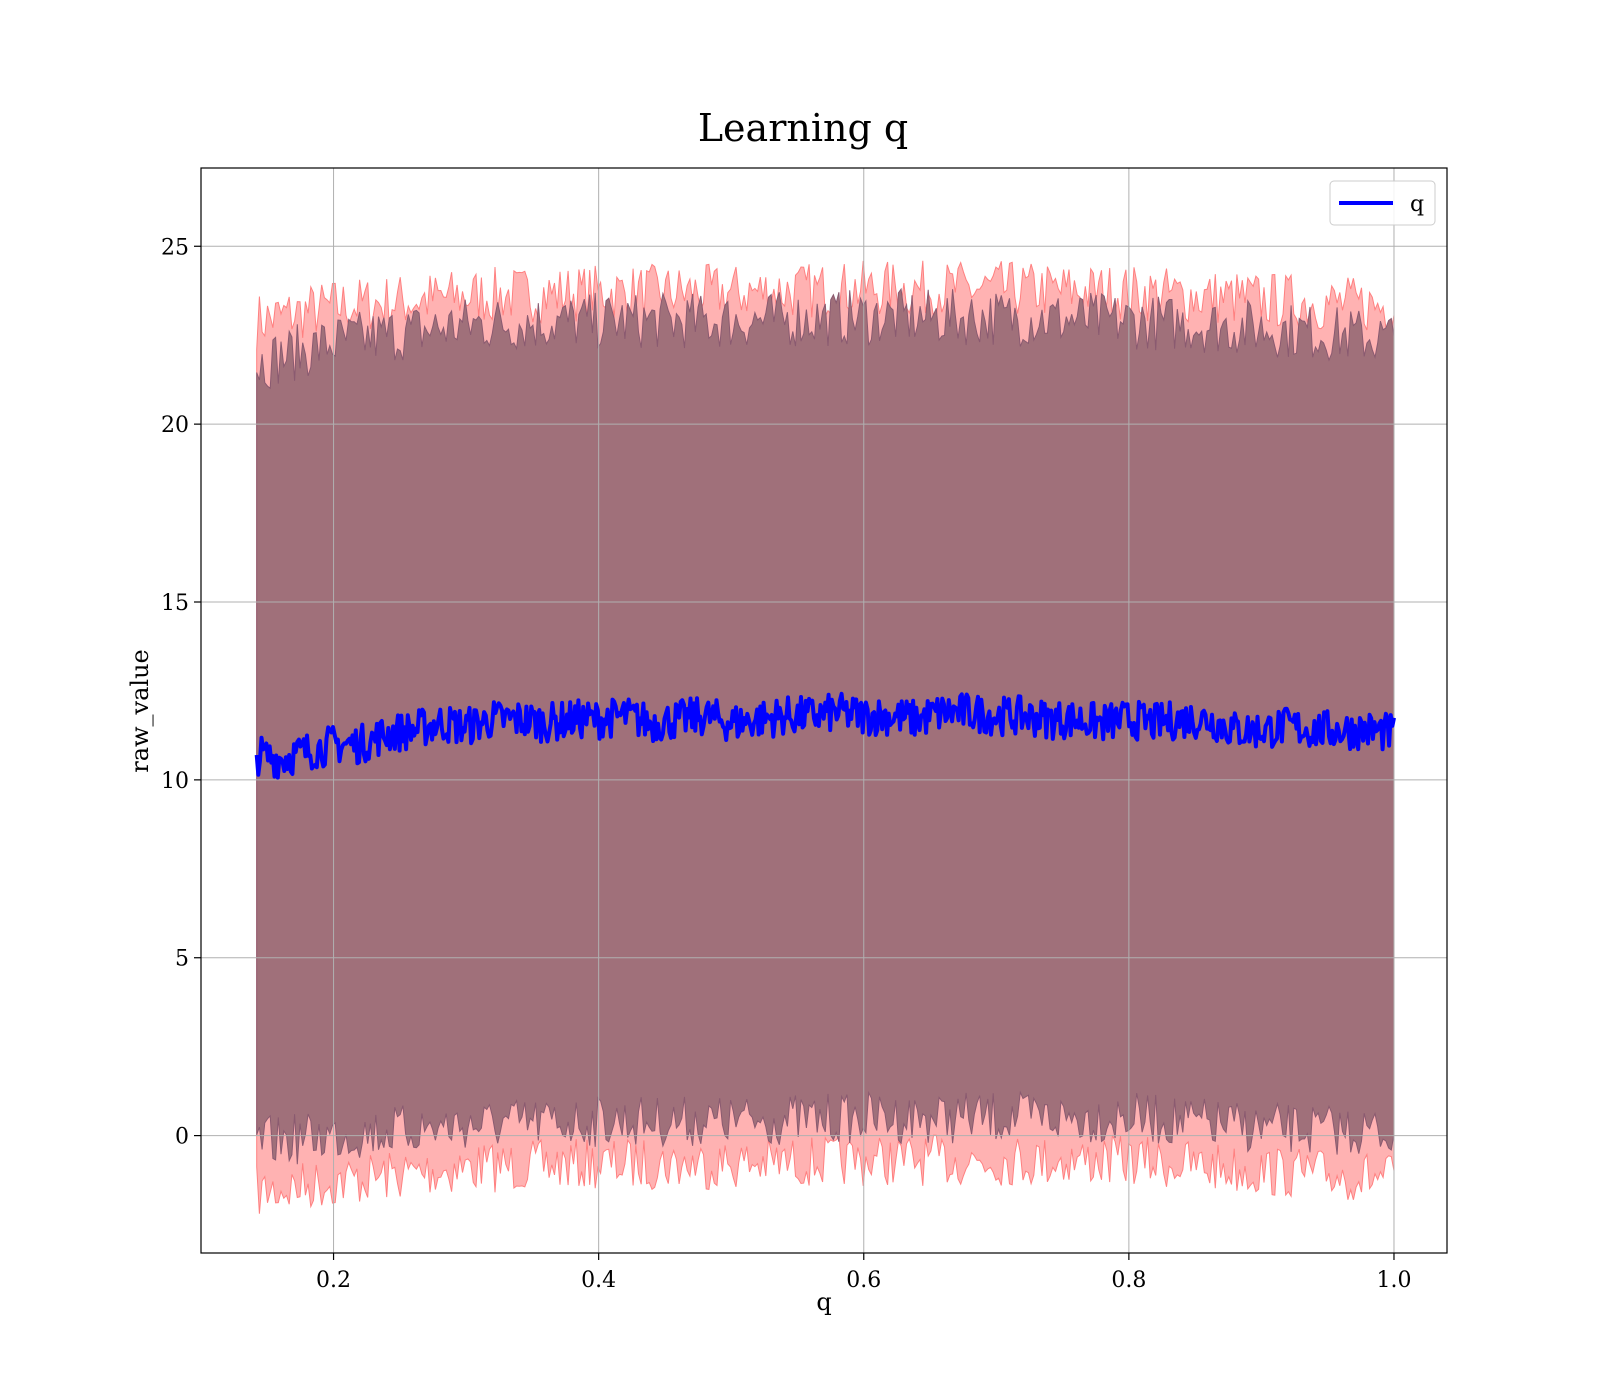  Describe the element at coordinates (1393, 1280) in the screenshot. I see `x-tick-label: 1.0` at that location.